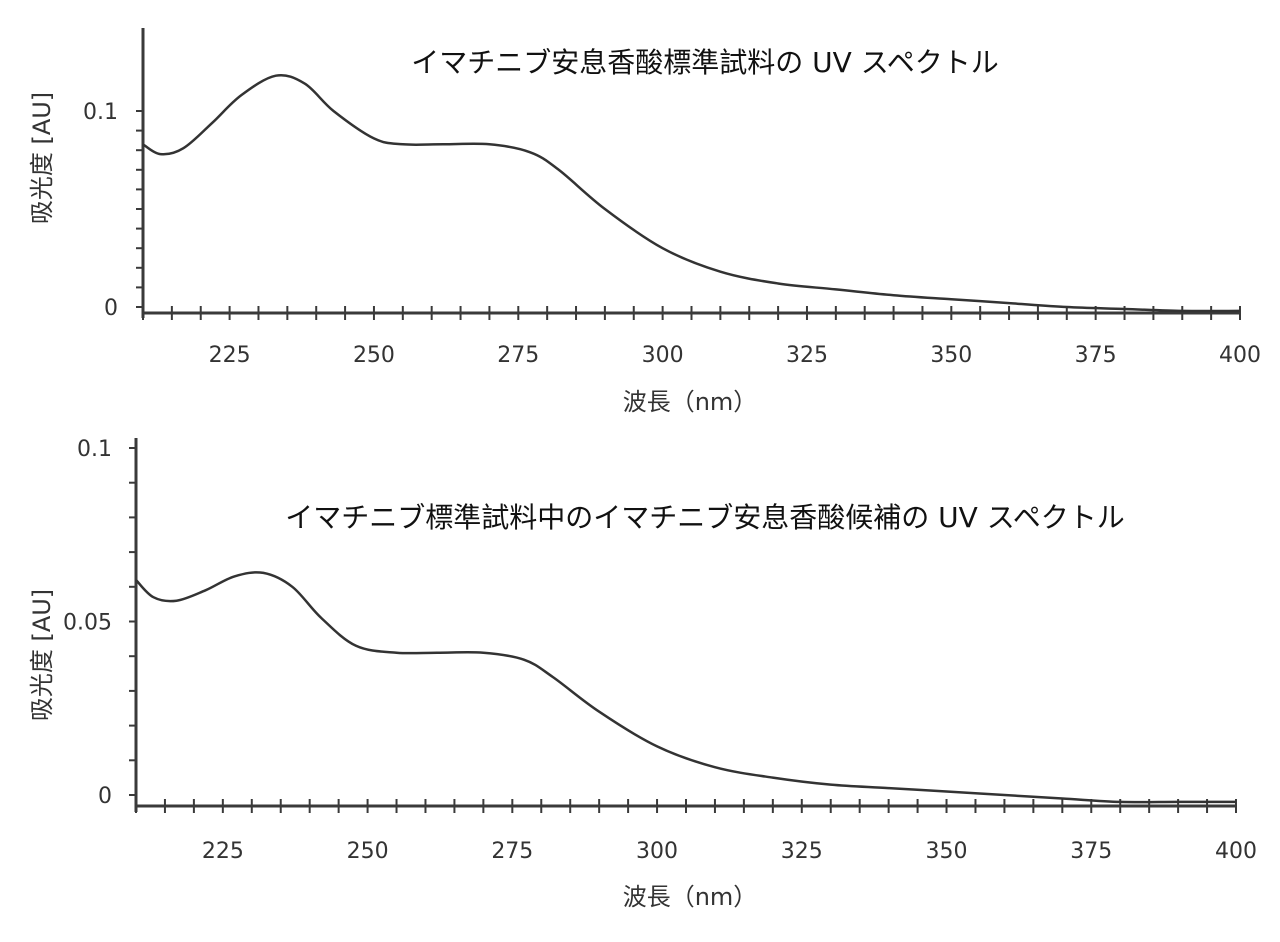 Image resolution: width=1280 pixels, height=942 pixels. Describe the element at coordinates (705, 62) in the screenshot. I see `chart-title: イマチニブ安息香酸標準試料の UV スペクトル` at that location.